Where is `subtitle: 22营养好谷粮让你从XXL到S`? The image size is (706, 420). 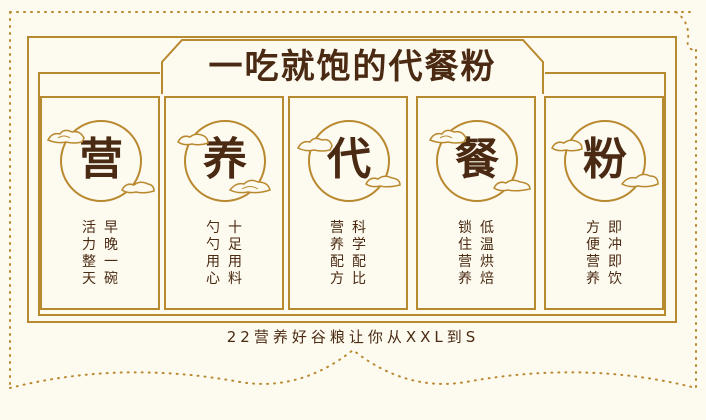
subtitle: 22营养好谷粮让你从XXL到S is located at coordinates (353, 337).